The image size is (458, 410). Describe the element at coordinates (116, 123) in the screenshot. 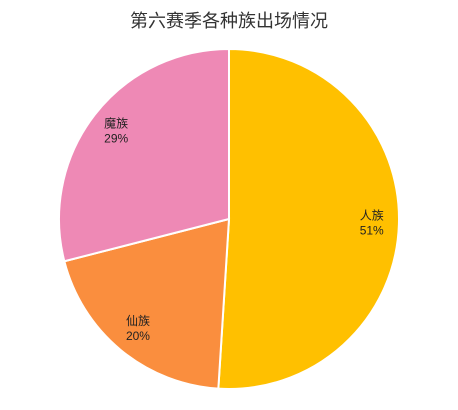

I see `slice-label: 魔族` at that location.